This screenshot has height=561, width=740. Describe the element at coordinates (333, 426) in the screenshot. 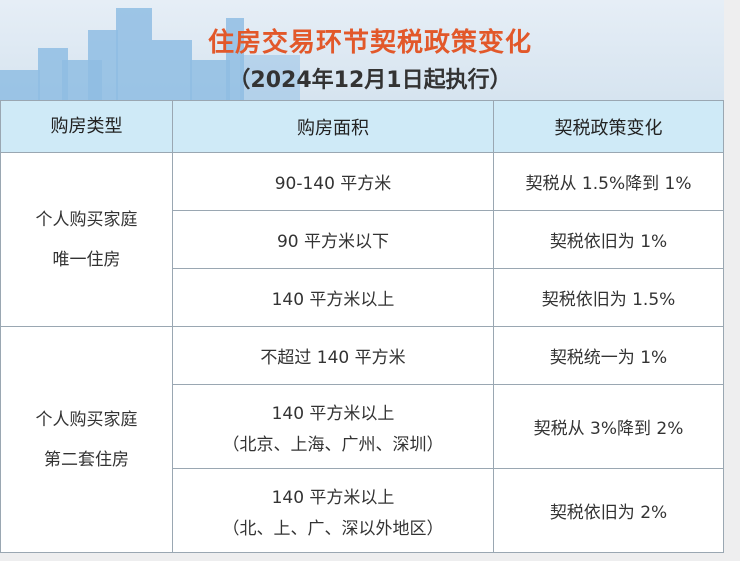

I see `area-cell: 140 平方米以上 （北京、上海、广州、深圳）` at that location.